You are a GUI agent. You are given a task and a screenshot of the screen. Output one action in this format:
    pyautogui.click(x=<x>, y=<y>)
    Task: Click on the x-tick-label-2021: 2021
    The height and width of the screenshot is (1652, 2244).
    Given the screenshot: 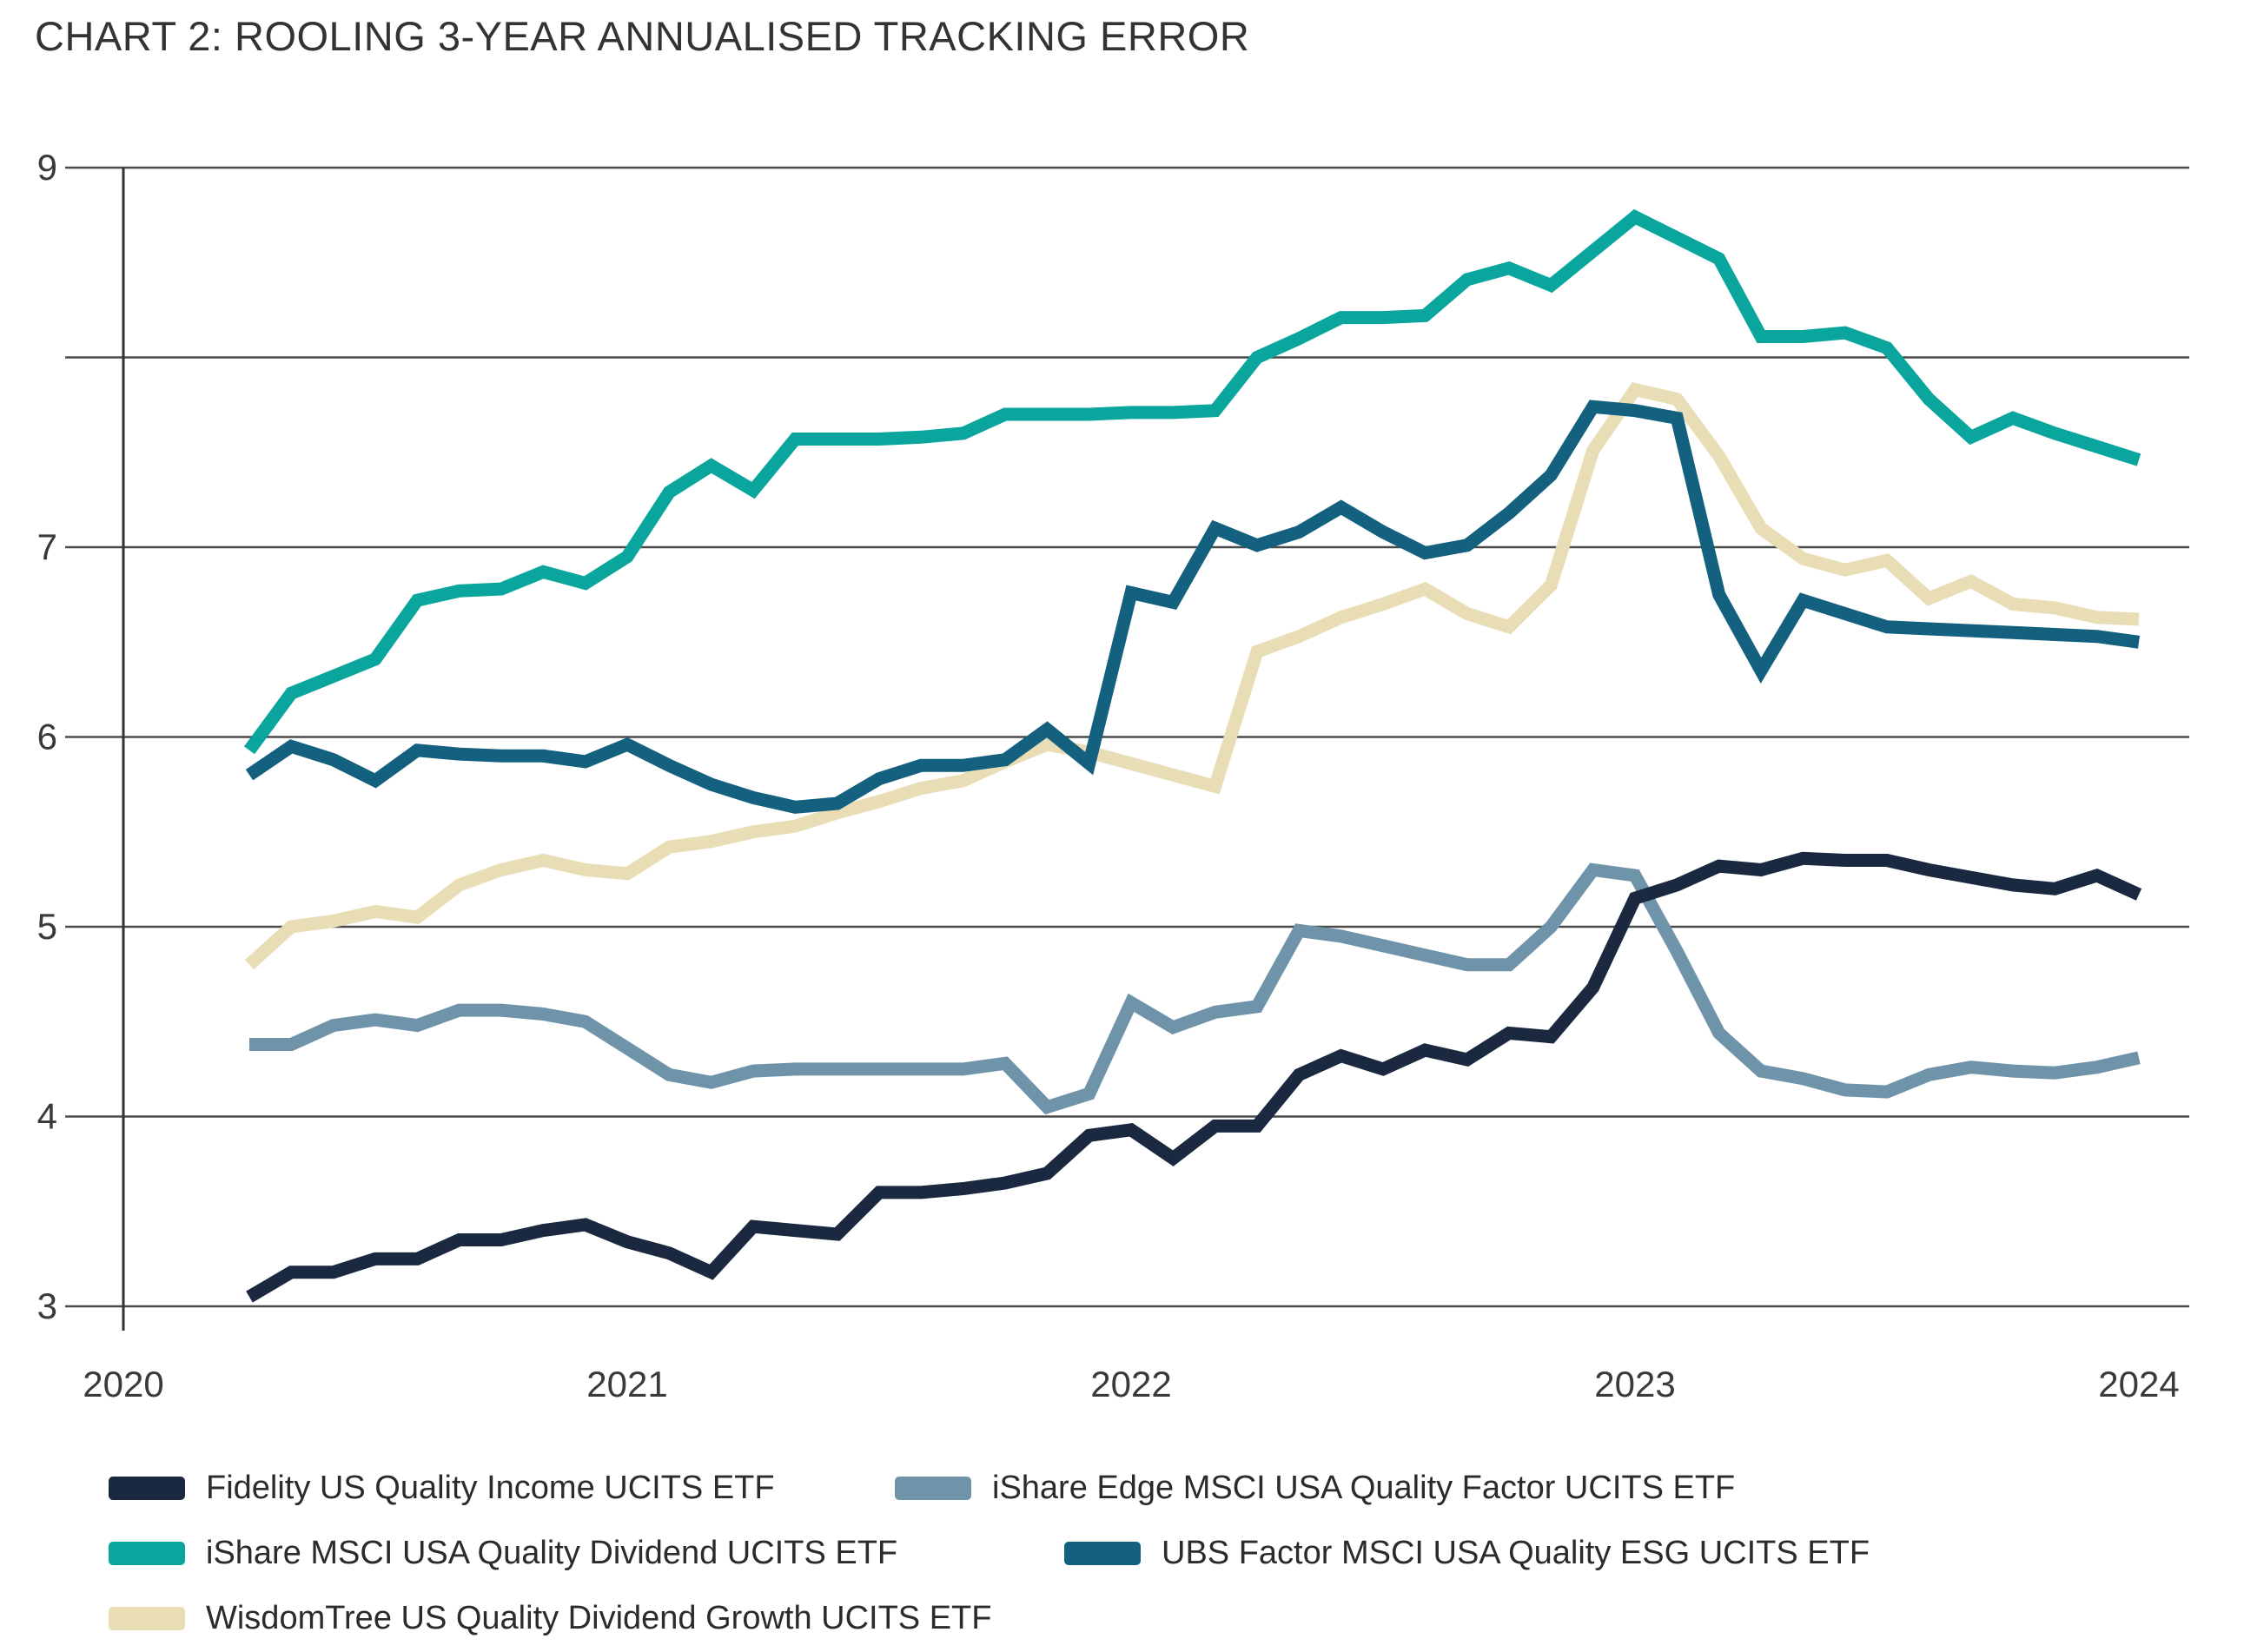 What is the action you would take?
    pyautogui.click(x=626, y=1384)
    